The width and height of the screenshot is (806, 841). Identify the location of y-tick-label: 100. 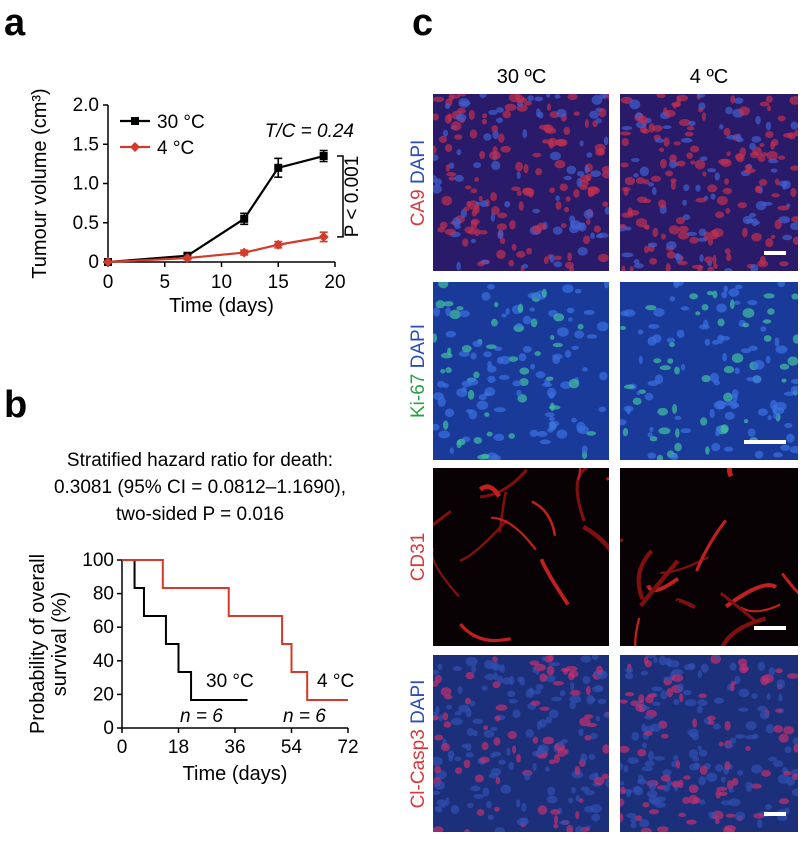
(98, 560).